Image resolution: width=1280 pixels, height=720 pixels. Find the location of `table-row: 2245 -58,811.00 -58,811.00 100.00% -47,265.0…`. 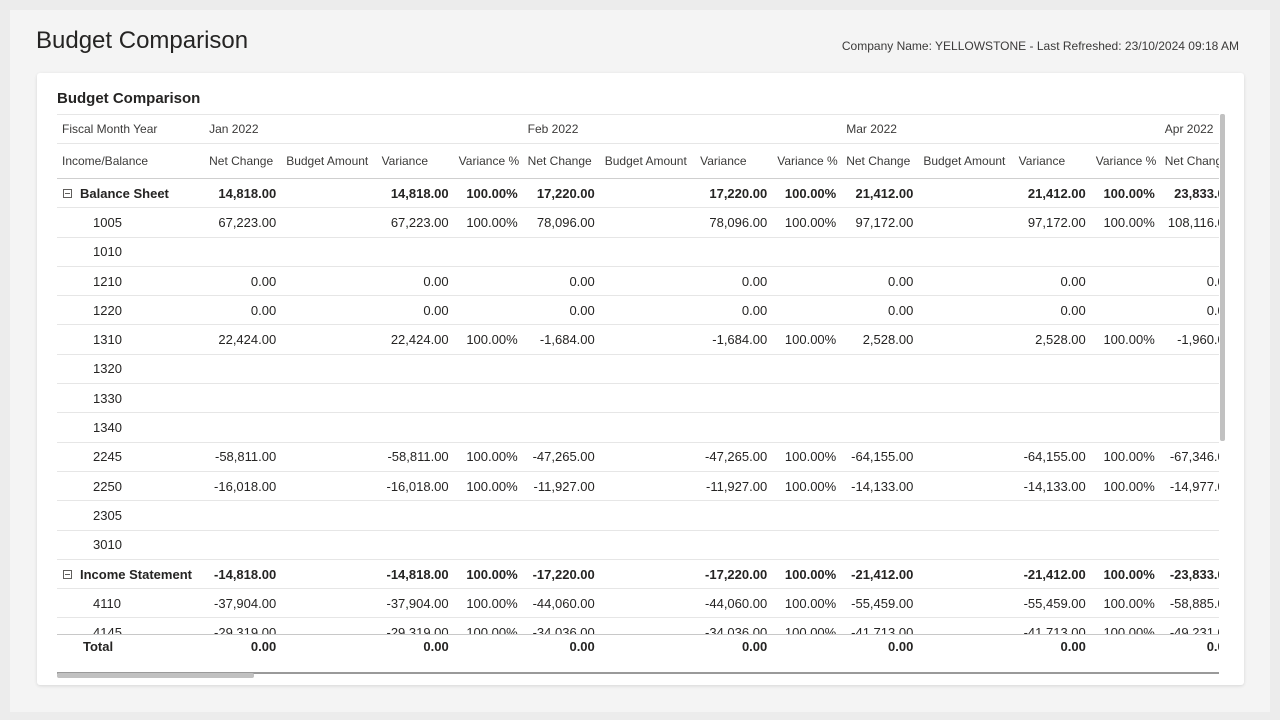

table-row: 2245 -58,811.00 -58,811.00 100.00% -47,265.0… is located at coordinates (638, 457).